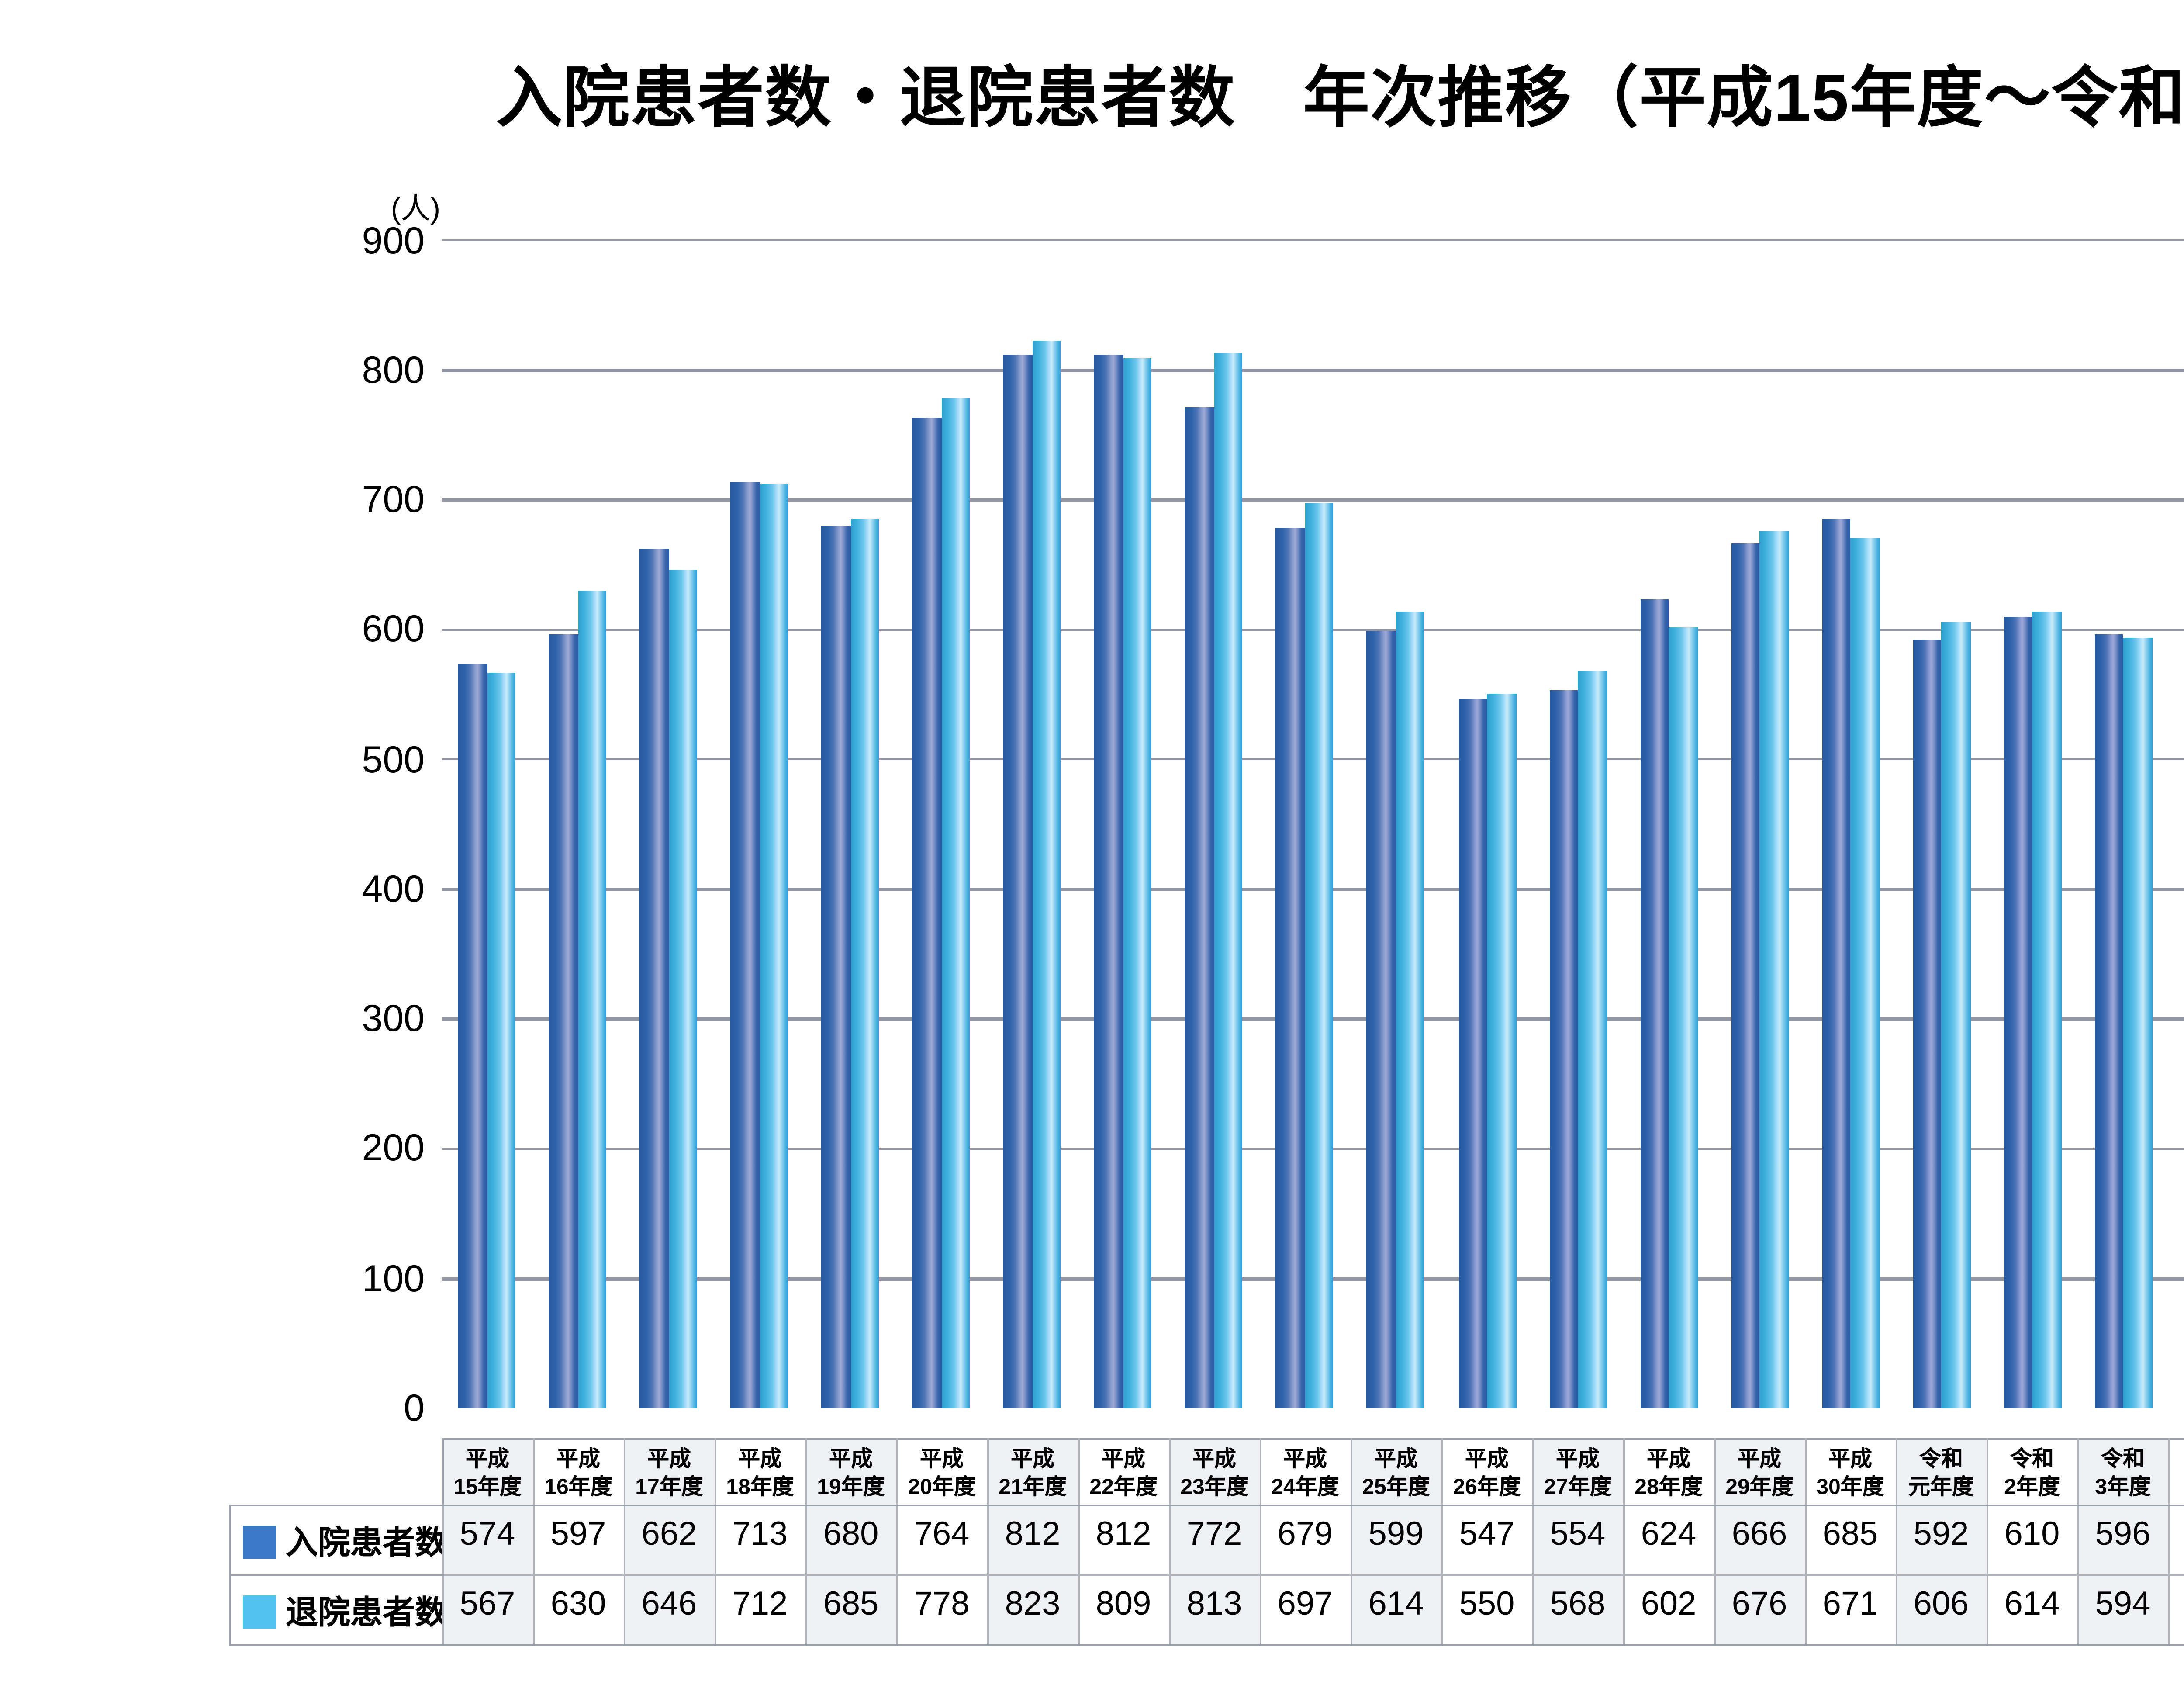  I want to click on year-cell: 平成 17年度, so click(669, 1472).